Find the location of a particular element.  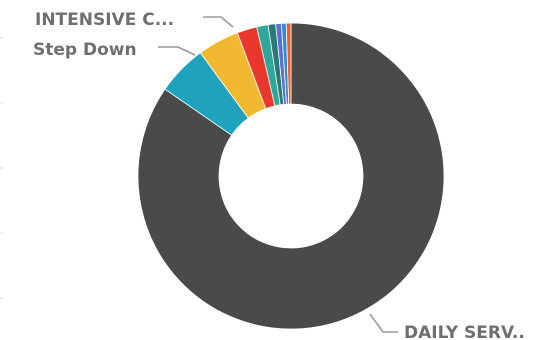

left-edge-ticks is located at coordinates (1, 168).